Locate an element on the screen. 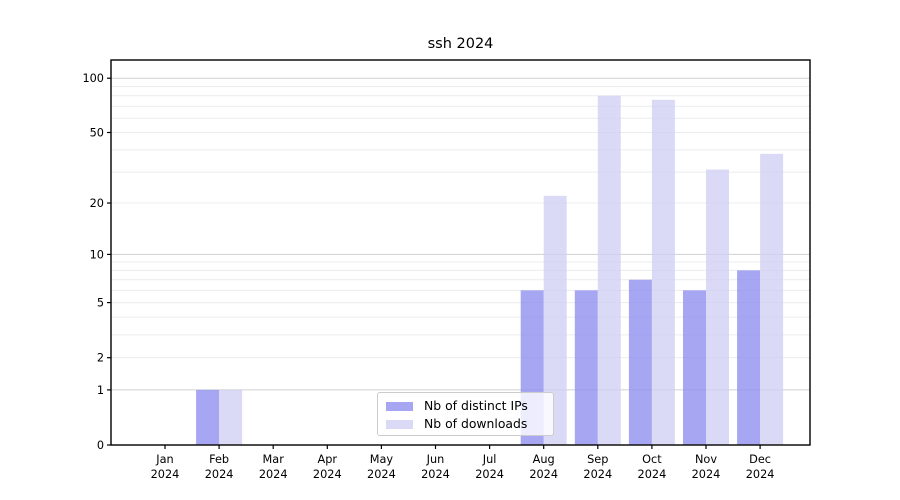 Image resolution: width=900 pixels, height=500 pixels. x-tick-label-month: Feb is located at coordinates (219, 459).